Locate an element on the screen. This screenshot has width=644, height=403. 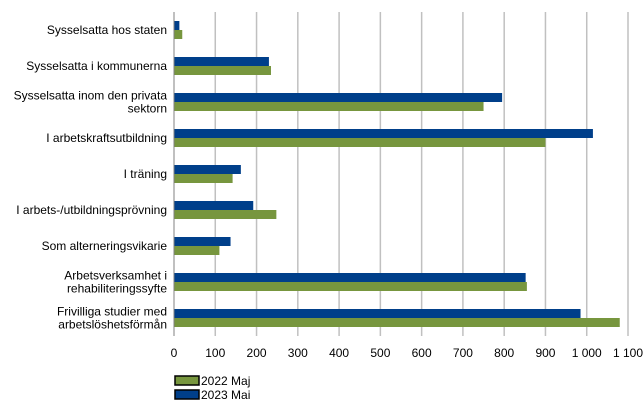
category-label-4: I träning is located at coordinates (145, 174).